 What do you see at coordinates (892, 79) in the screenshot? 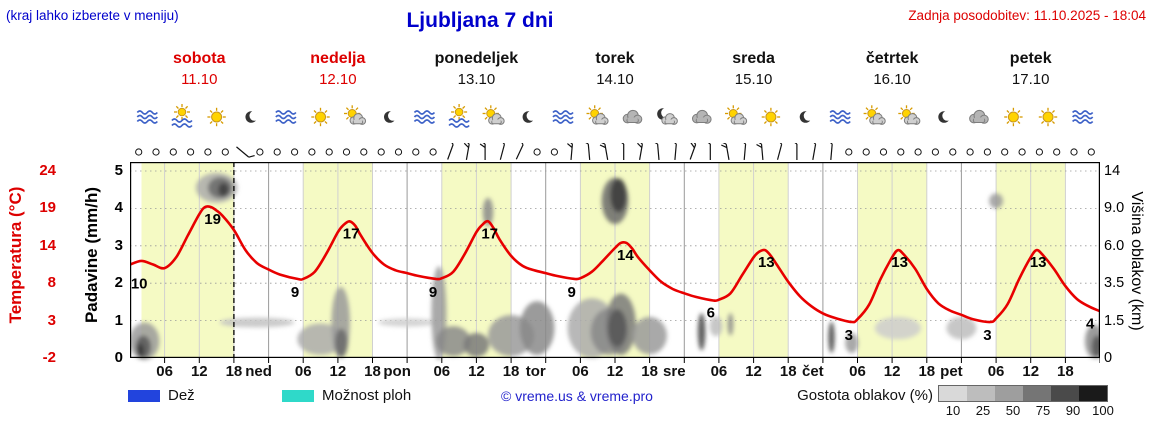
I see `day-date: 16.10` at bounding box center [892, 79].